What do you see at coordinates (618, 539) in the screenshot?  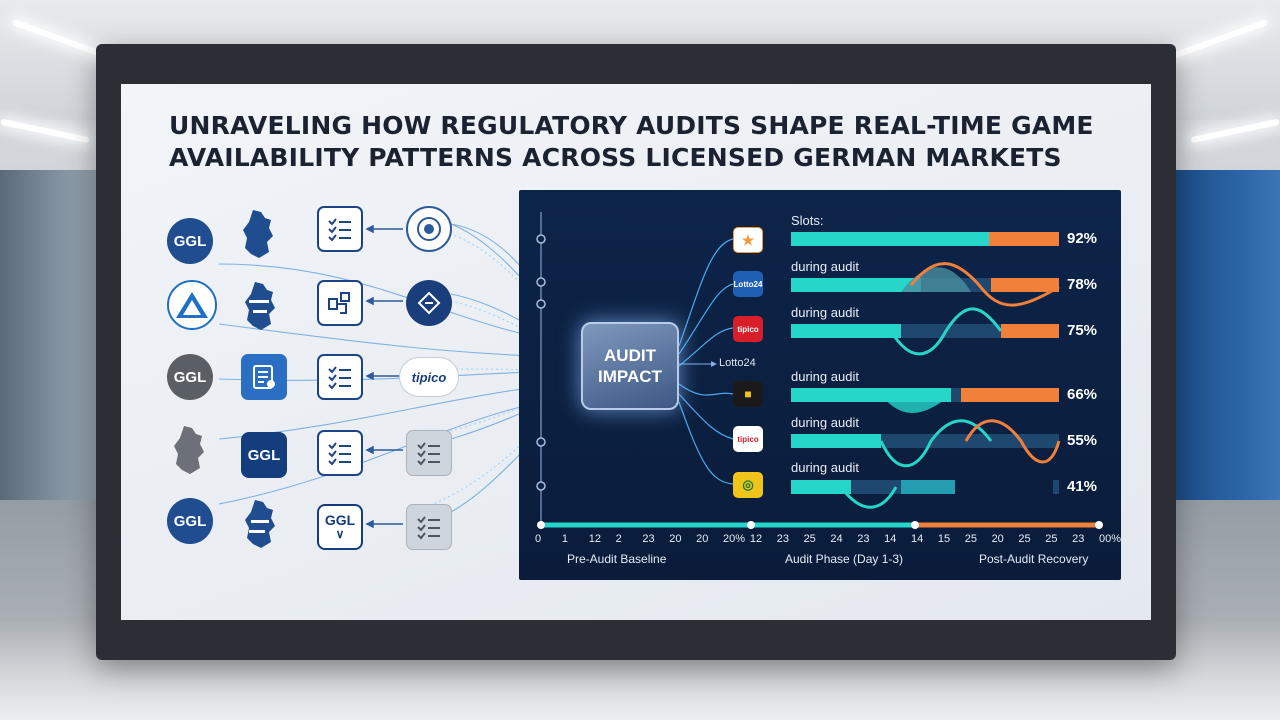 I see `timeline-tick-label: 2` at bounding box center [618, 539].